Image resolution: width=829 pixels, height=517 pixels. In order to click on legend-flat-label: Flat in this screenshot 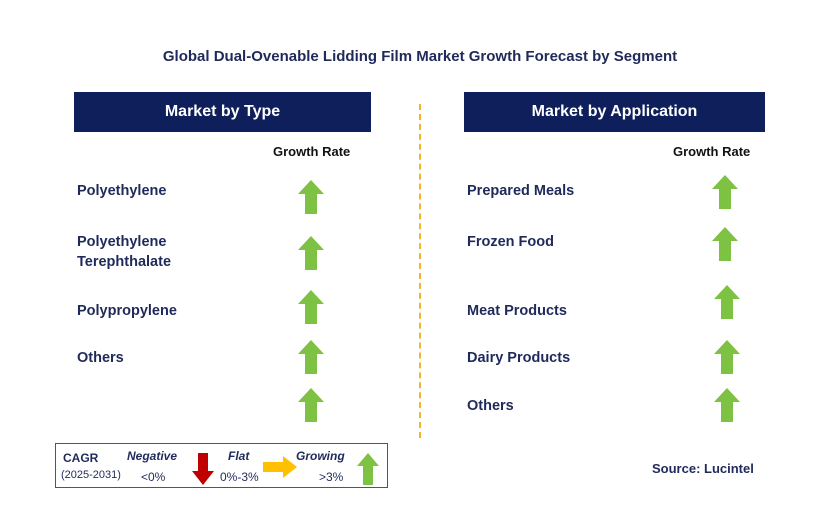, I will do `click(239, 456)`.